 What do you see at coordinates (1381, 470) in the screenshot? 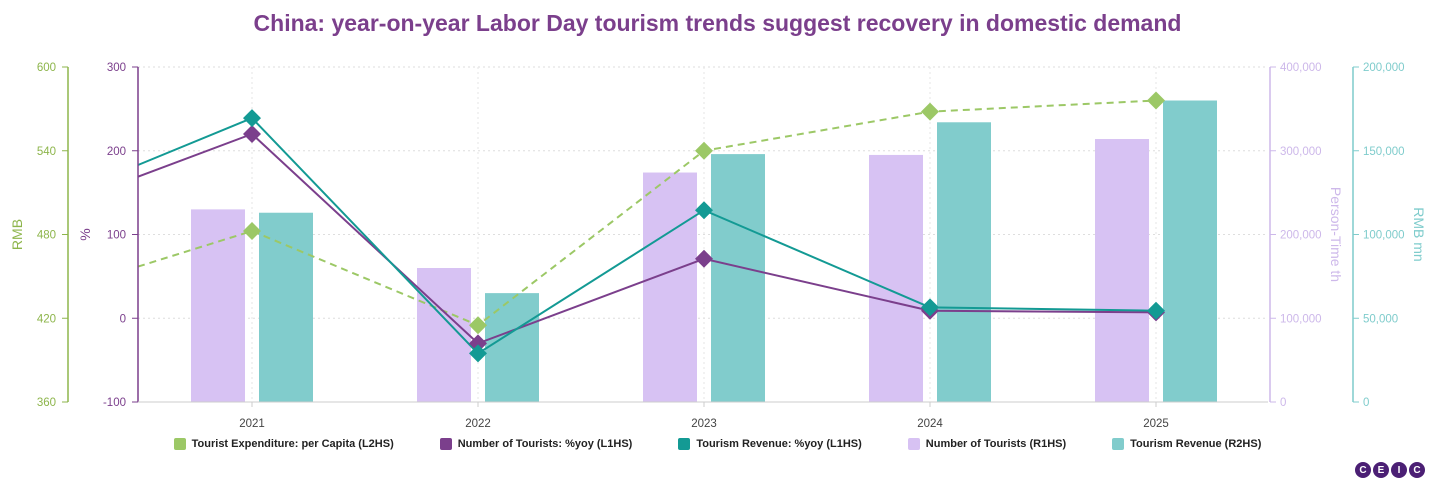
I see `logo-letter: E` at bounding box center [1381, 470].